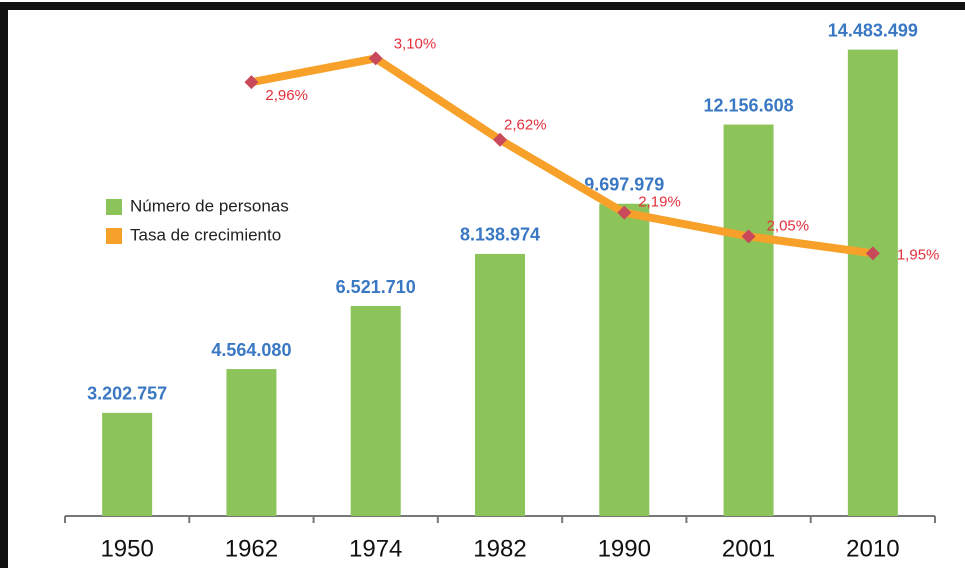 This screenshot has width=965, height=568. I want to click on x-tick-label: 1950, so click(126, 548).